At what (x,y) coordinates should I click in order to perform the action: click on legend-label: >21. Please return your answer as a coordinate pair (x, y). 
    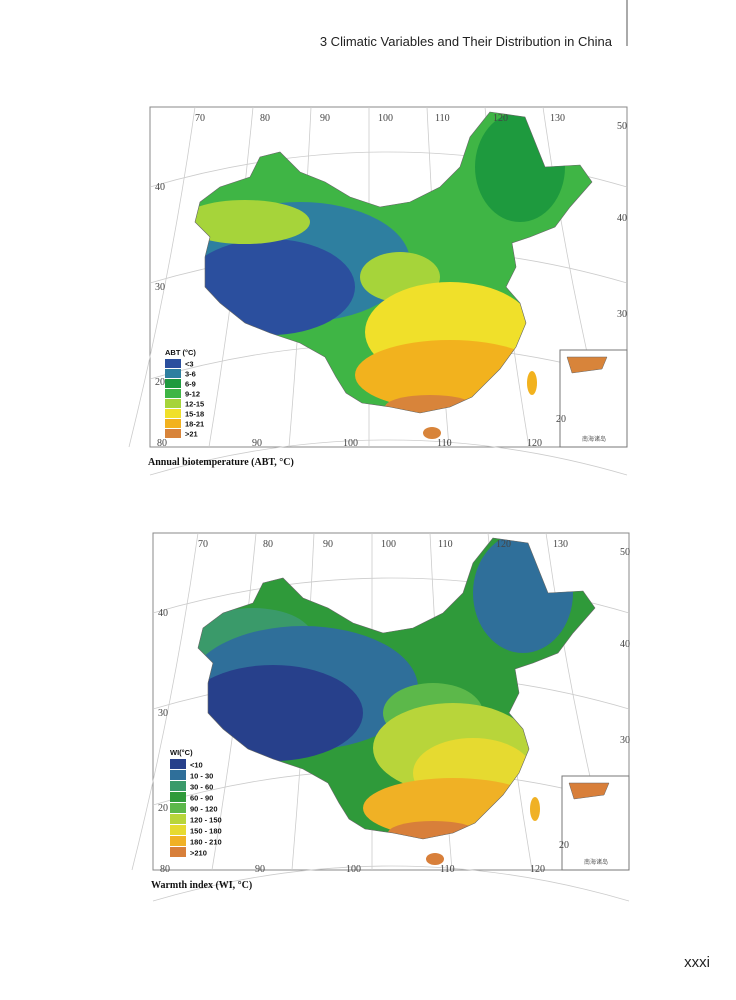
    Looking at the image, I should click on (191, 434).